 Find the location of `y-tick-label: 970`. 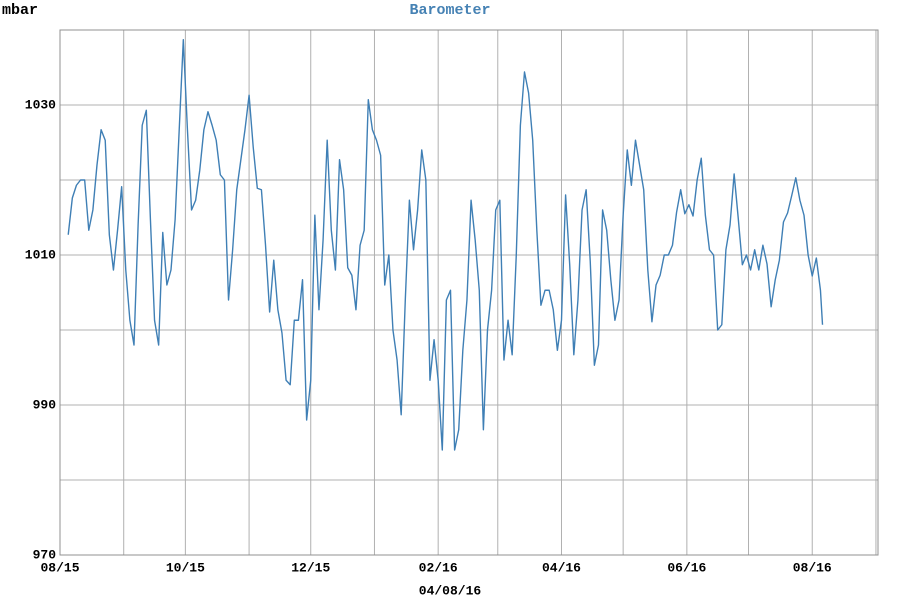

y-tick-label: 970 is located at coordinates (45, 554).